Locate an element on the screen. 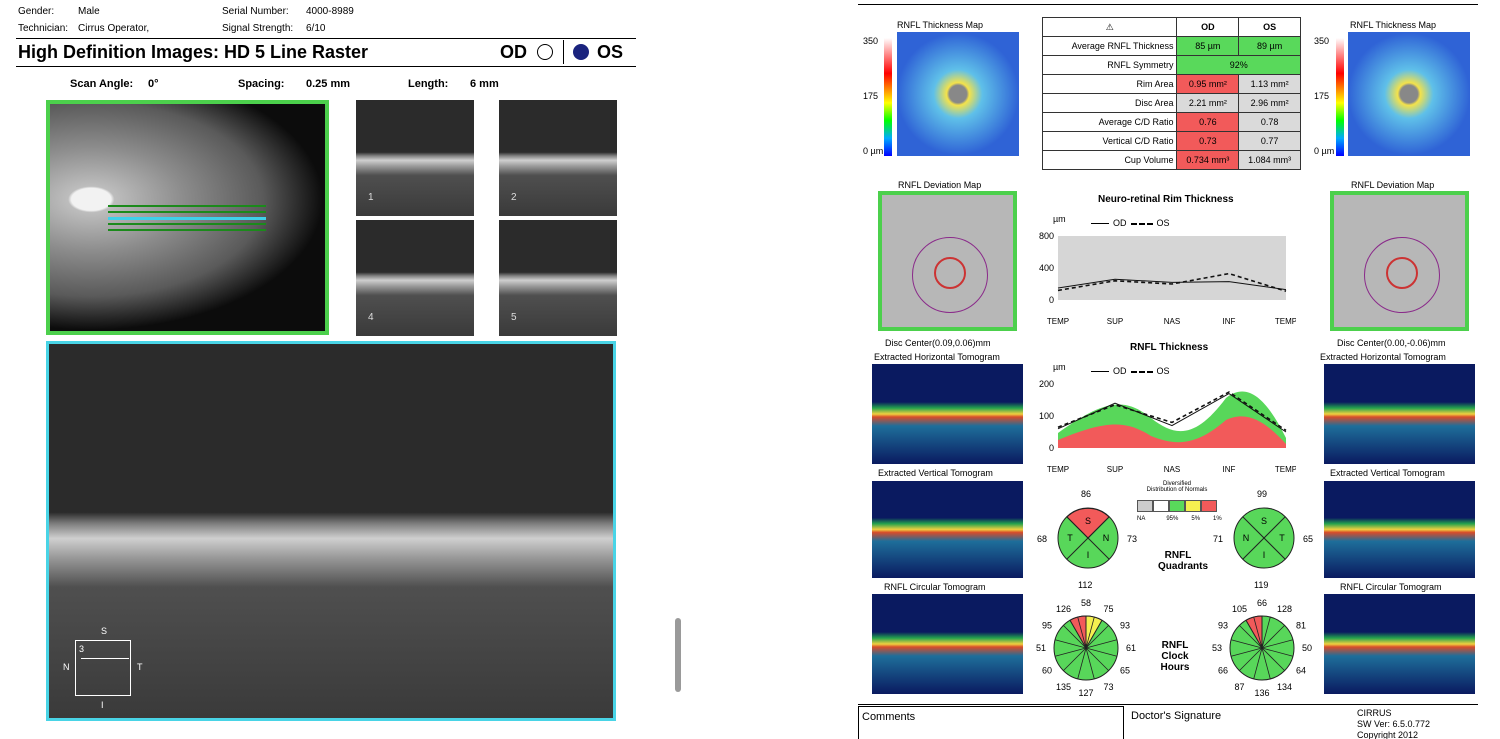  rnfl-chart: 0 100 200 TEMP SUP NAS INF TEMP is located at coordinates (1167, 426).